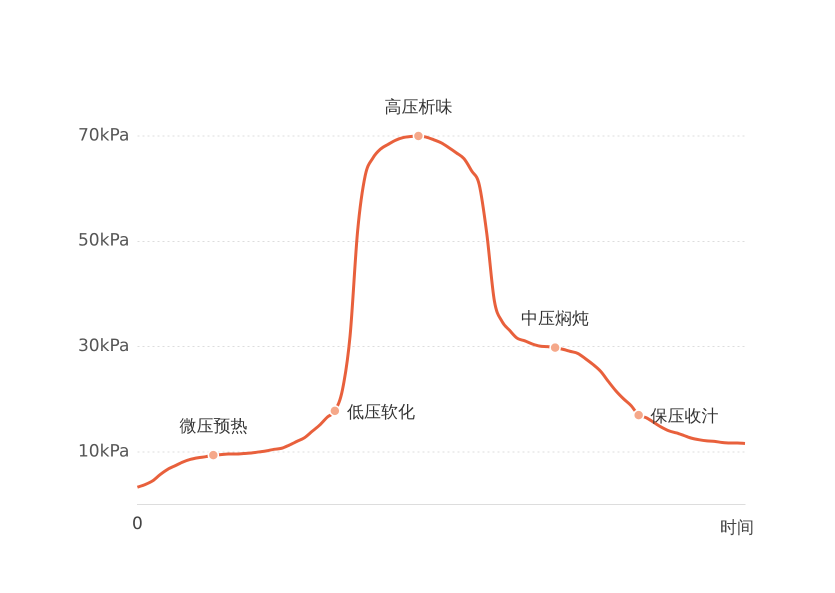  I want to click on data-label: 微压预热, so click(213, 426).